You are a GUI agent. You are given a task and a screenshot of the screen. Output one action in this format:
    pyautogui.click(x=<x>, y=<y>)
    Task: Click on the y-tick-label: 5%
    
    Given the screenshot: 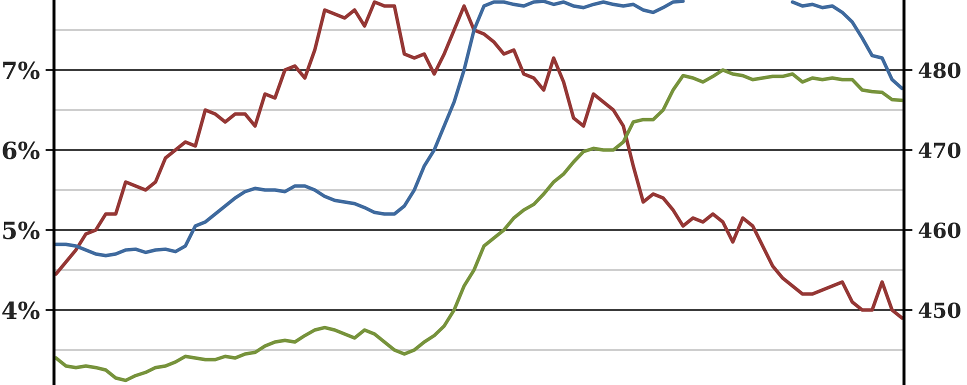 What is the action you would take?
    pyautogui.click(x=21, y=230)
    